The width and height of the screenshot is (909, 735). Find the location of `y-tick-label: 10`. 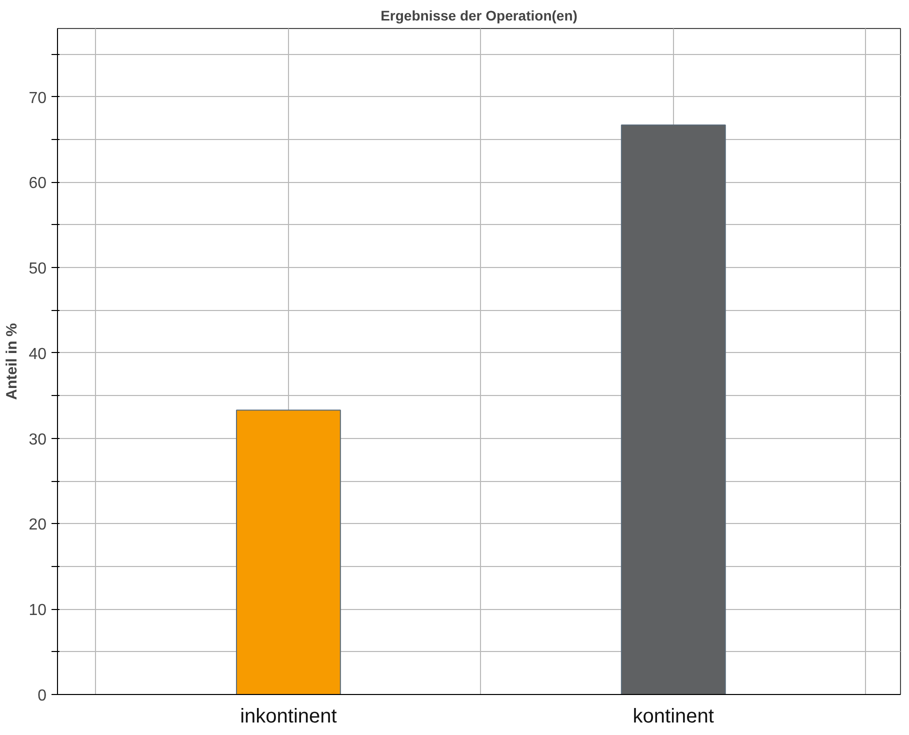

y-tick-label: 10 is located at coordinates (37, 611).